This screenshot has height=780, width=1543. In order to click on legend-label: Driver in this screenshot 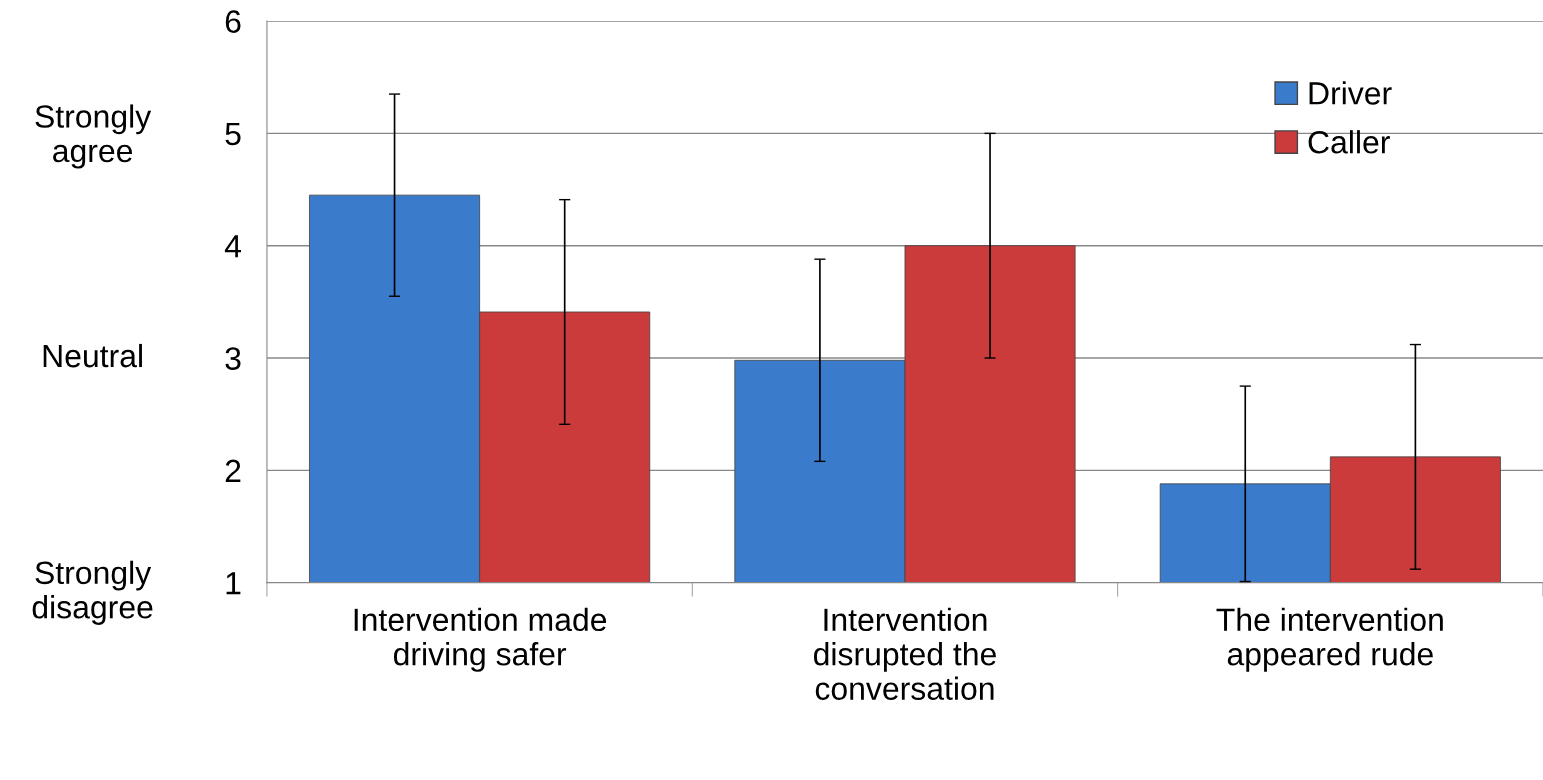, I will do `click(1350, 93)`.